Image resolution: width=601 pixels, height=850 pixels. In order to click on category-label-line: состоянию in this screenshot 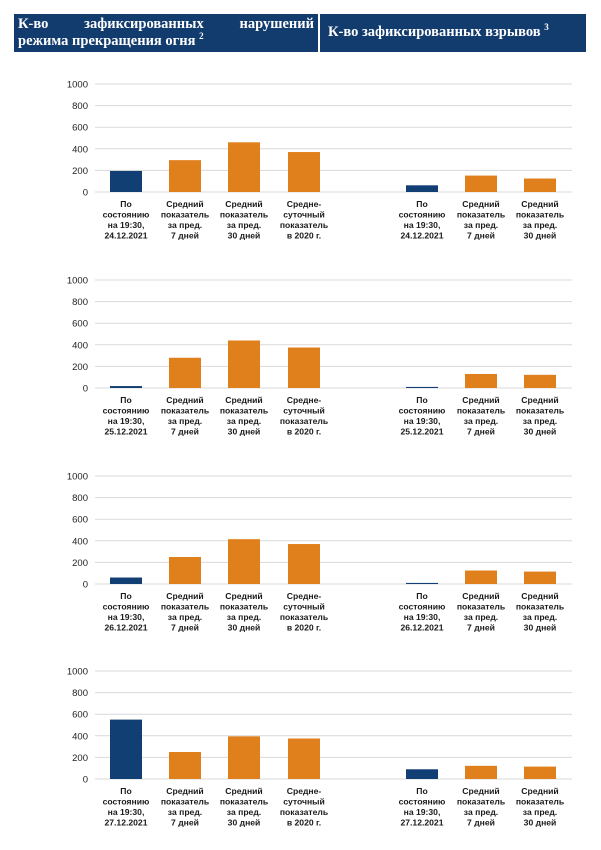, I will do `click(126, 411)`.